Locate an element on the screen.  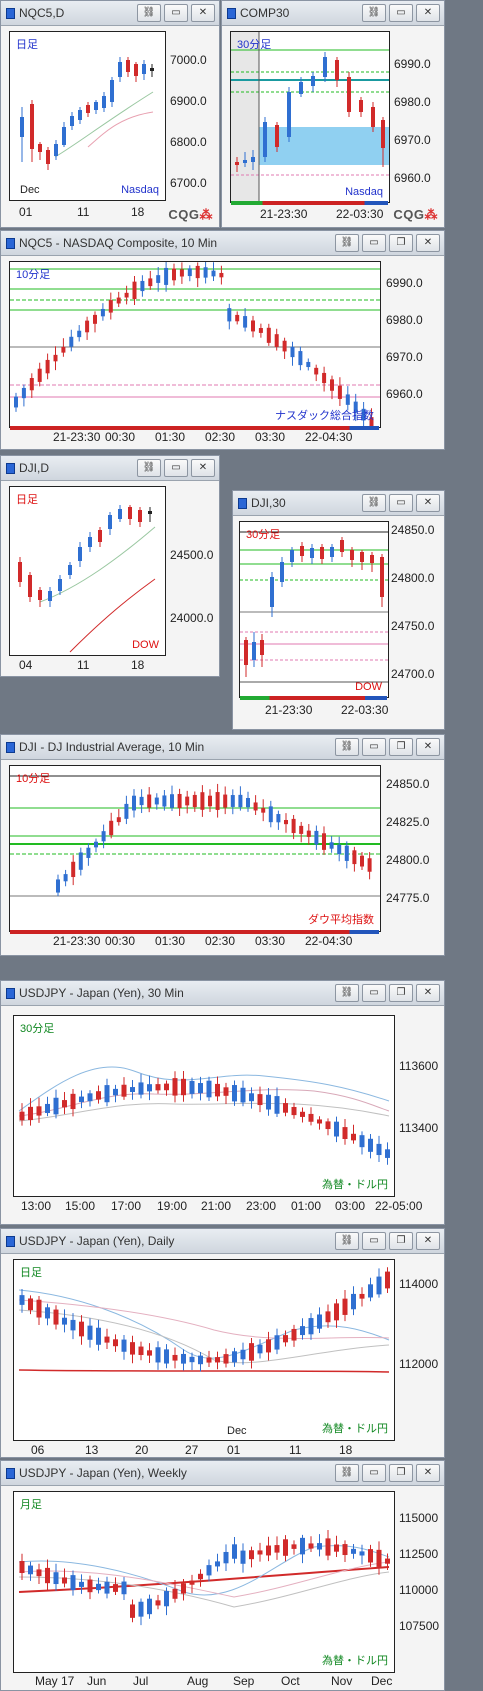
window-title: COMP30 is located at coordinates (265, 13).